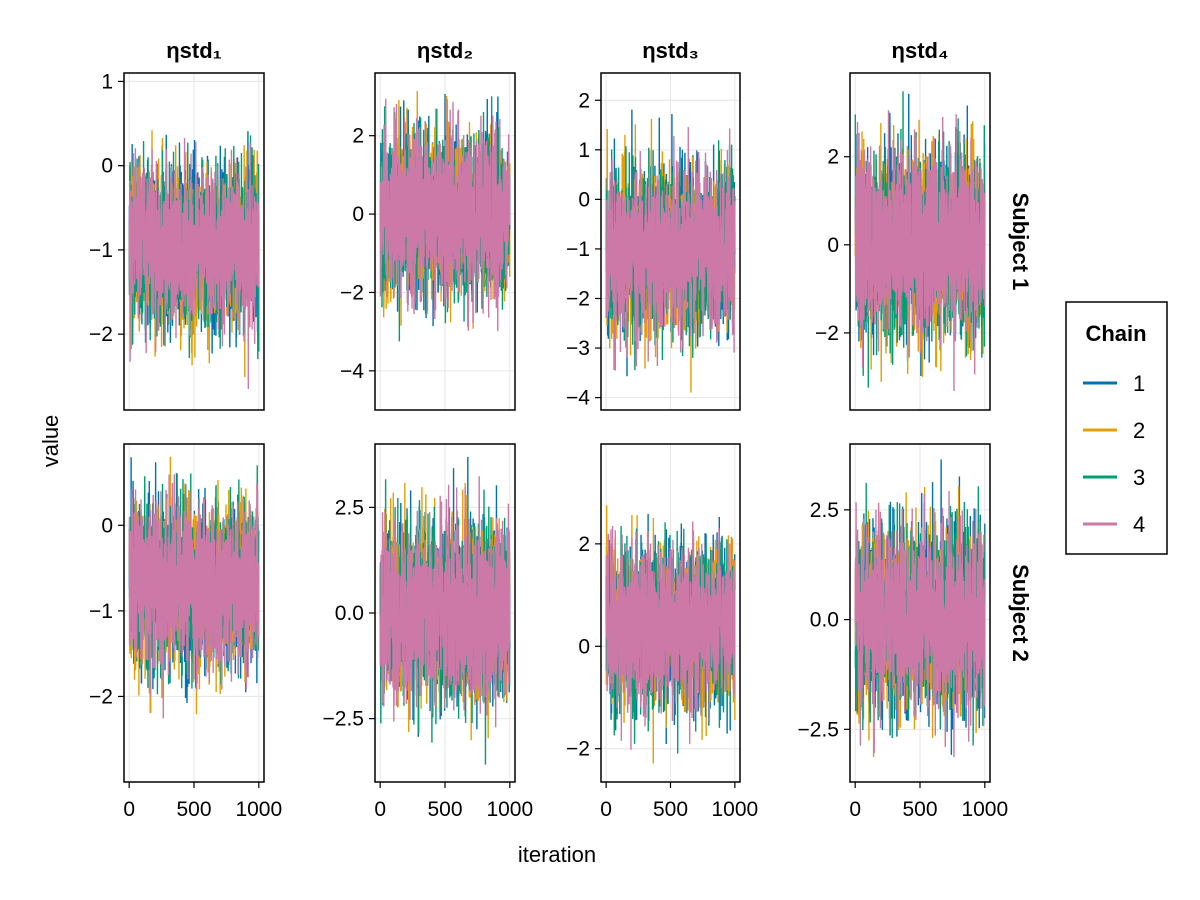  I want to click on panel-2-2: −2.5 0.0 2.5 0 500 1000, so click(428, 632).